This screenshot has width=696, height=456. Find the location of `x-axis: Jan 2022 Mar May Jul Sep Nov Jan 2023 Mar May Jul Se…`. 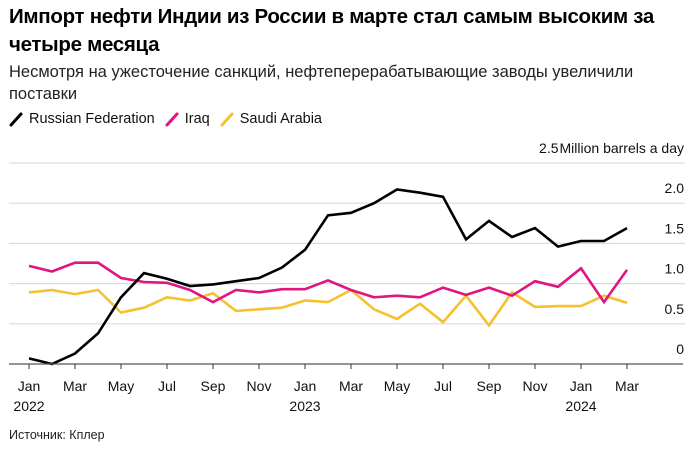

x-axis: Jan 2022 Mar May Jul Sep Nov Jan 2023 Mar May Jul Se… is located at coordinates (346, 388).